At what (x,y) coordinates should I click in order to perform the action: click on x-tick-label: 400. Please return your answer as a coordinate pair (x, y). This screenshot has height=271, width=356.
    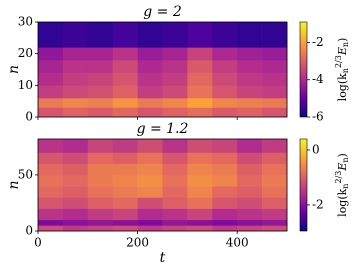
    Looking at the image, I should click on (237, 243).